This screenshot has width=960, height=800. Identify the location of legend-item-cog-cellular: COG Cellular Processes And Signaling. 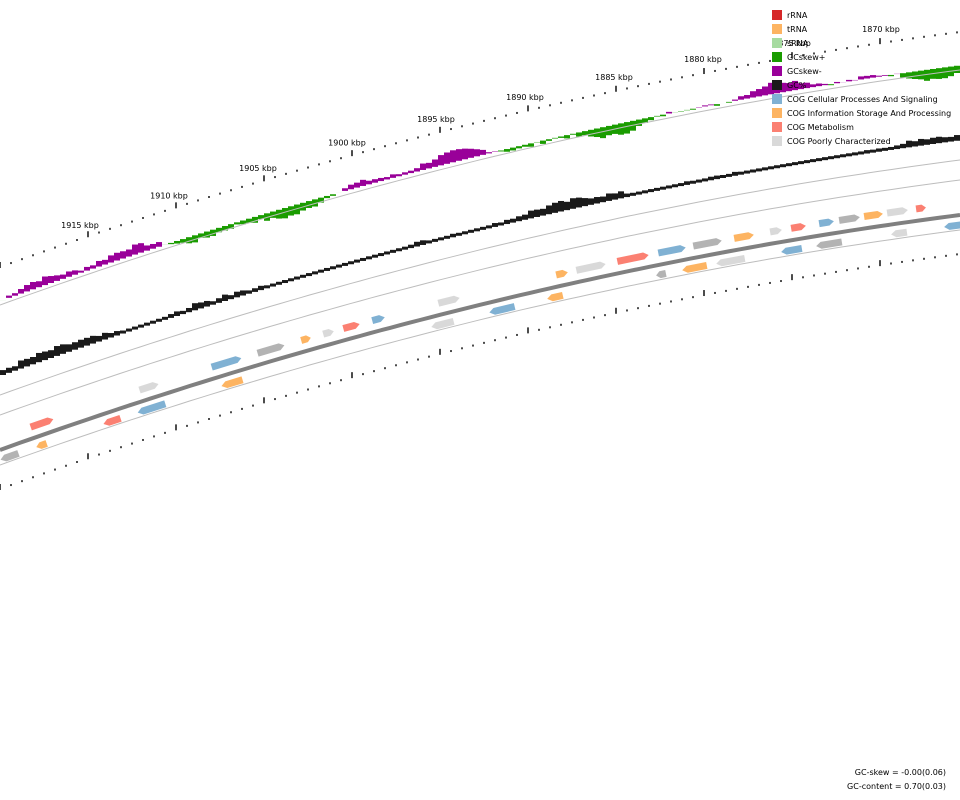
(861, 99).